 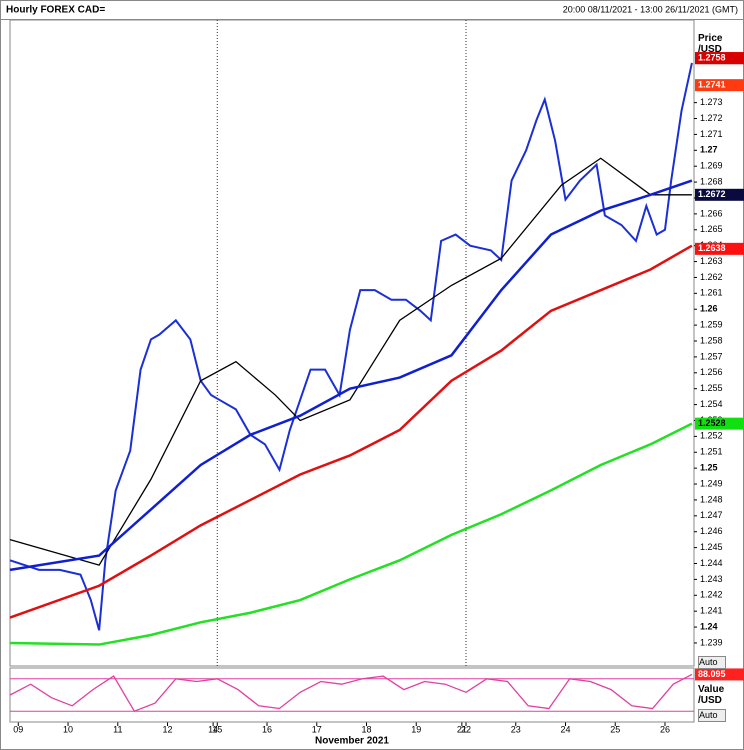 I want to click on x-axis-title: November 2021, so click(x=352, y=741).